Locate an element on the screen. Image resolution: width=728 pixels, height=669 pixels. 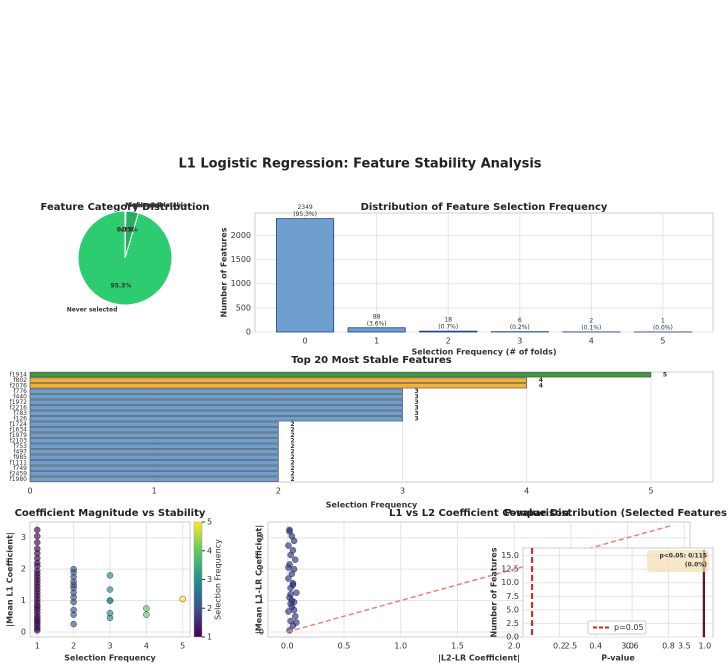
colorbar is located at coordinates (198, 579).